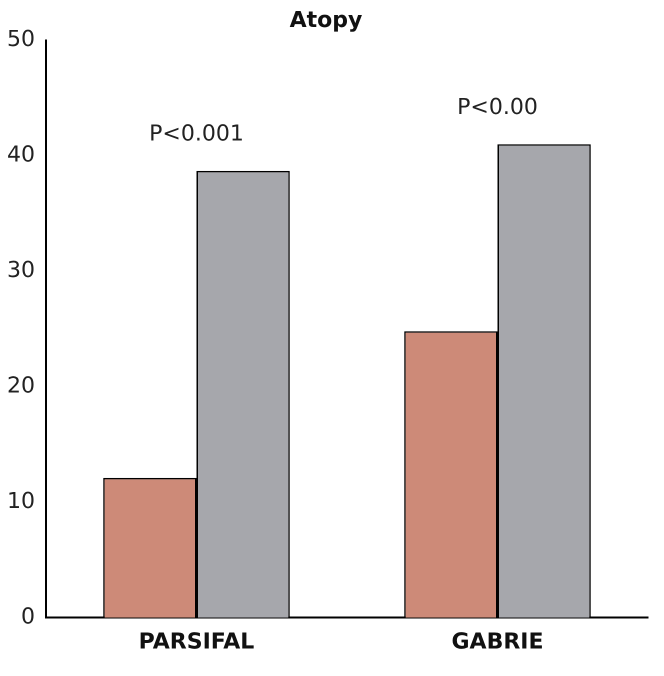 The width and height of the screenshot is (664, 676). Describe the element at coordinates (27, 617) in the screenshot. I see `y-tick-label: 0` at that location.